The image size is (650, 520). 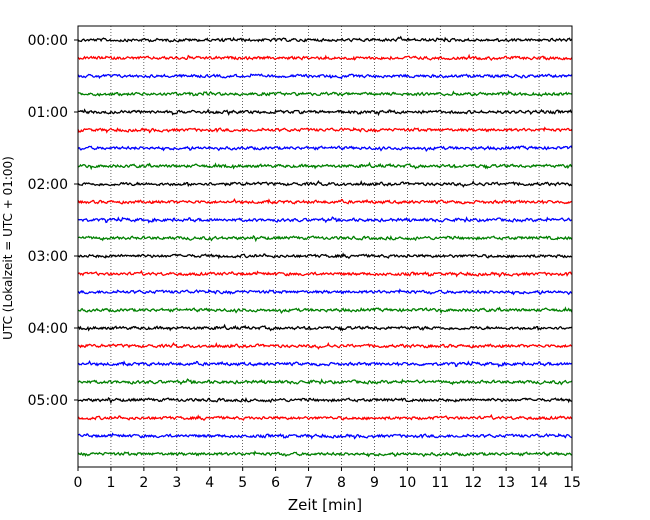 What do you see at coordinates (407, 483) in the screenshot?
I see `x-tick-label: 10` at bounding box center [407, 483].